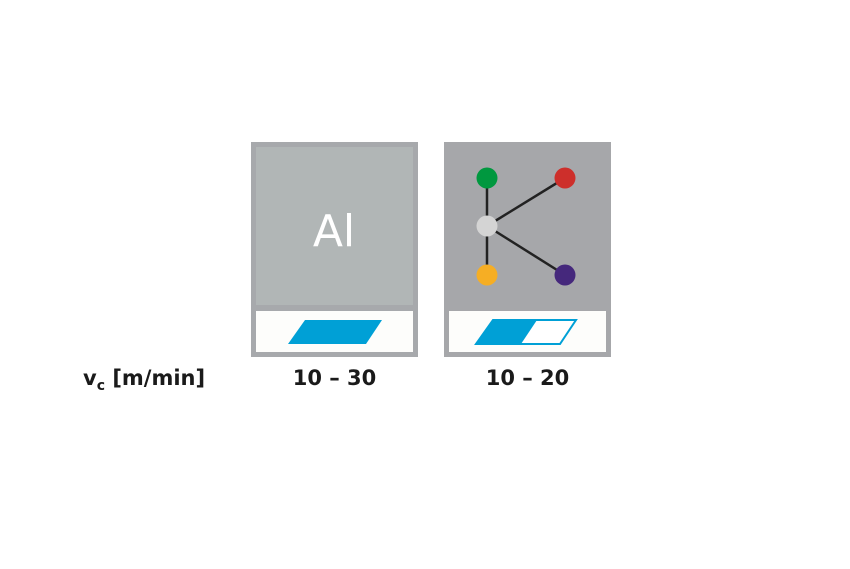 Image resolution: width=850 pixels, height=569 pixels. Describe the element at coordinates (565, 178) in the screenshot. I see `node-red` at that location.